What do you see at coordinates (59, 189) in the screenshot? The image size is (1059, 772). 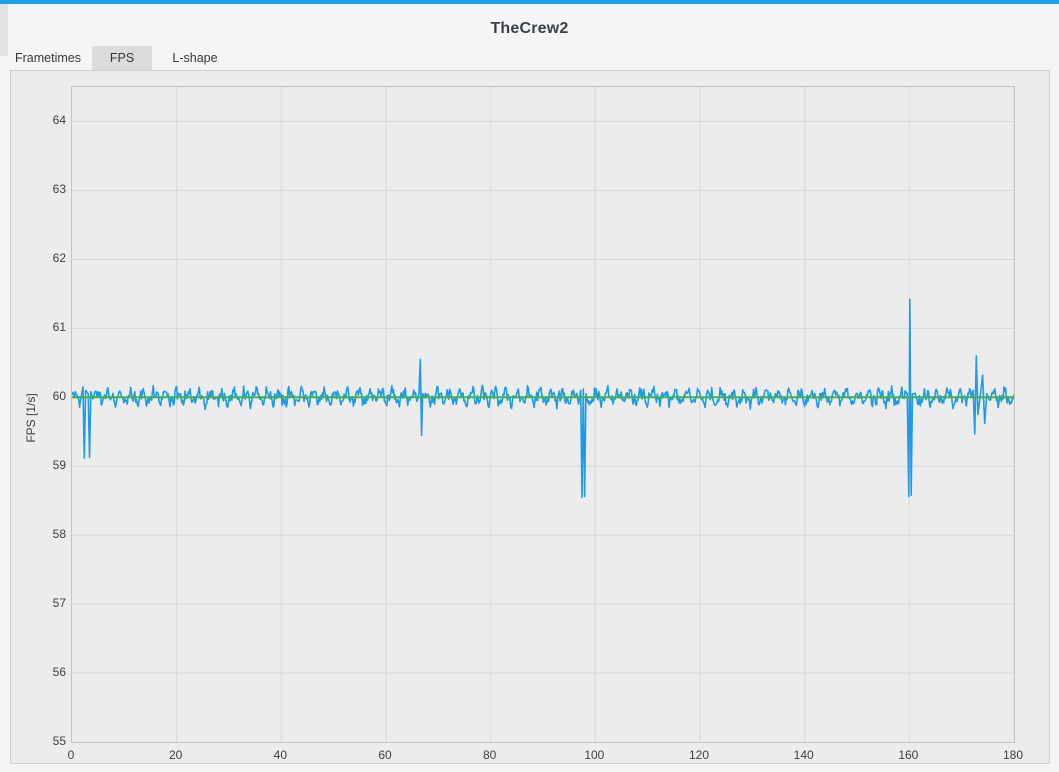 I see `y-tick-label: 63` at bounding box center [59, 189].